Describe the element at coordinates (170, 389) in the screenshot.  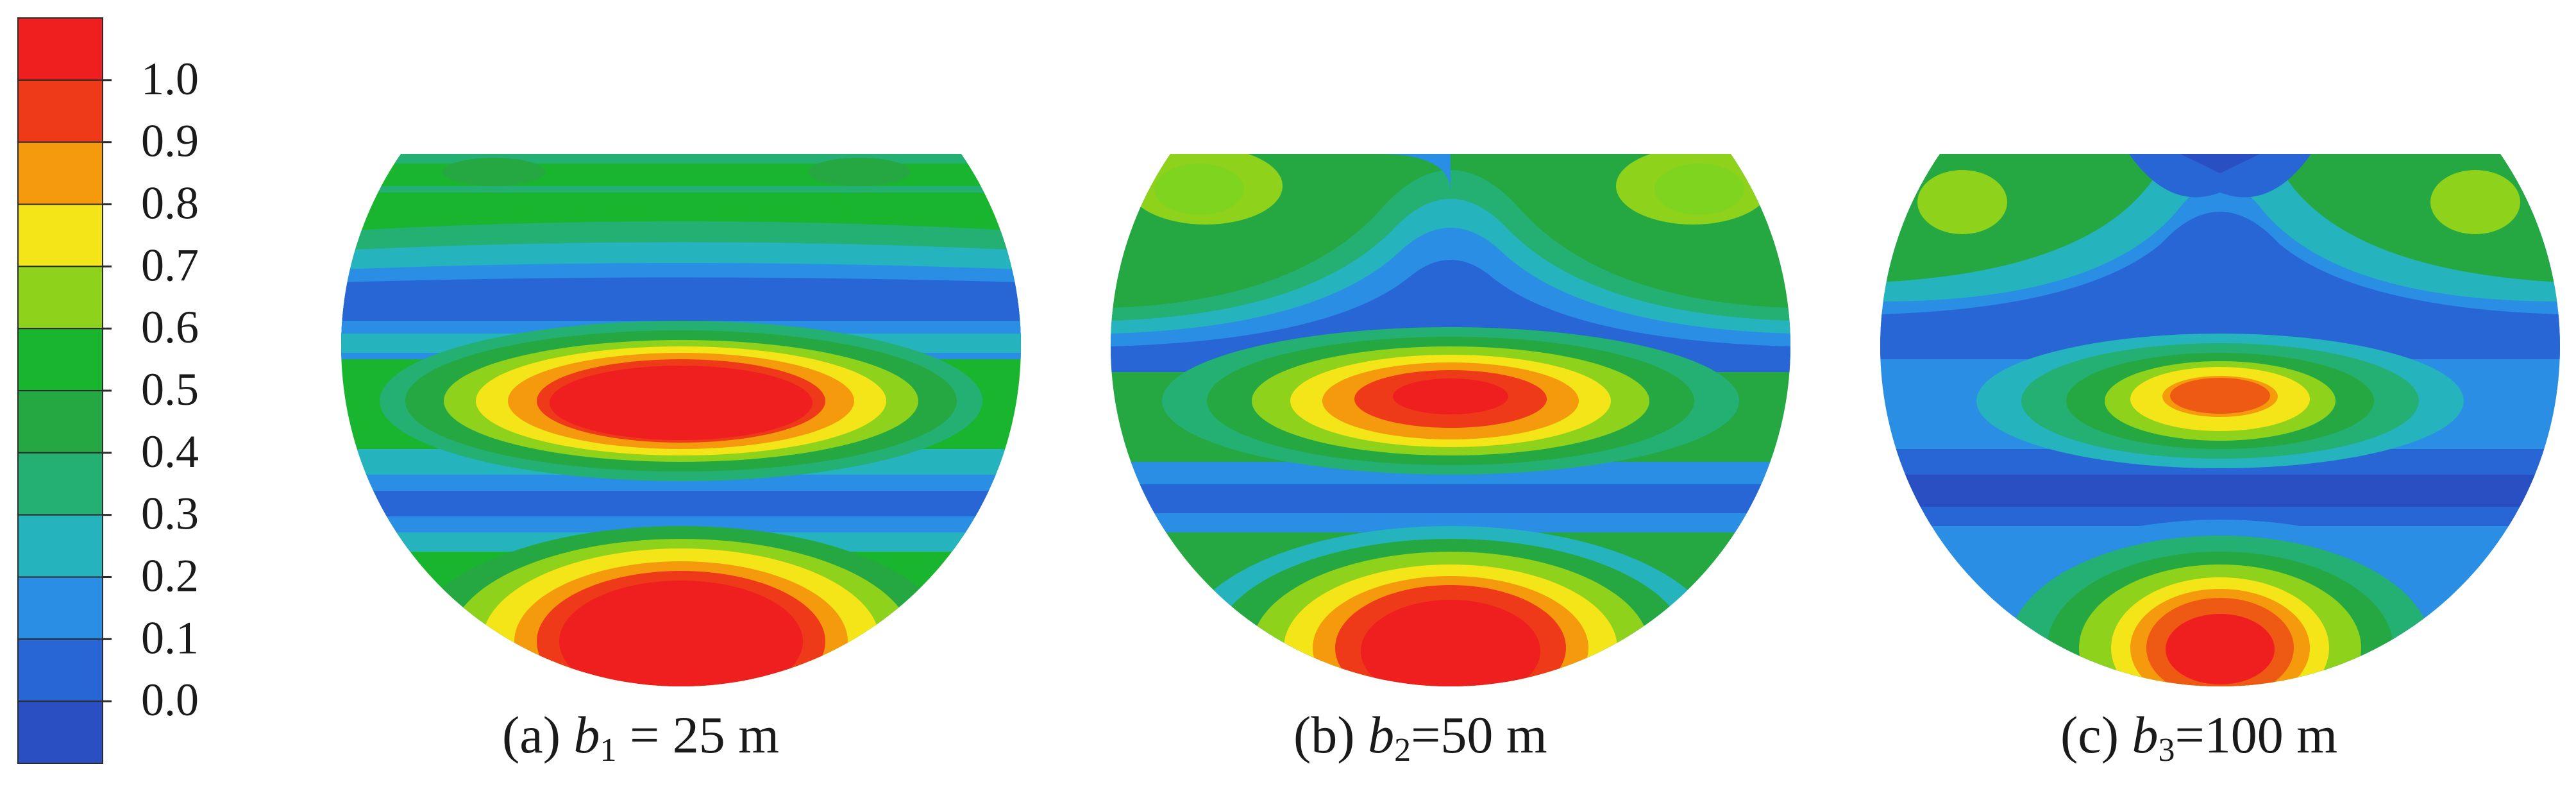
I see `colorbar-tick-label: 0.5` at that location.